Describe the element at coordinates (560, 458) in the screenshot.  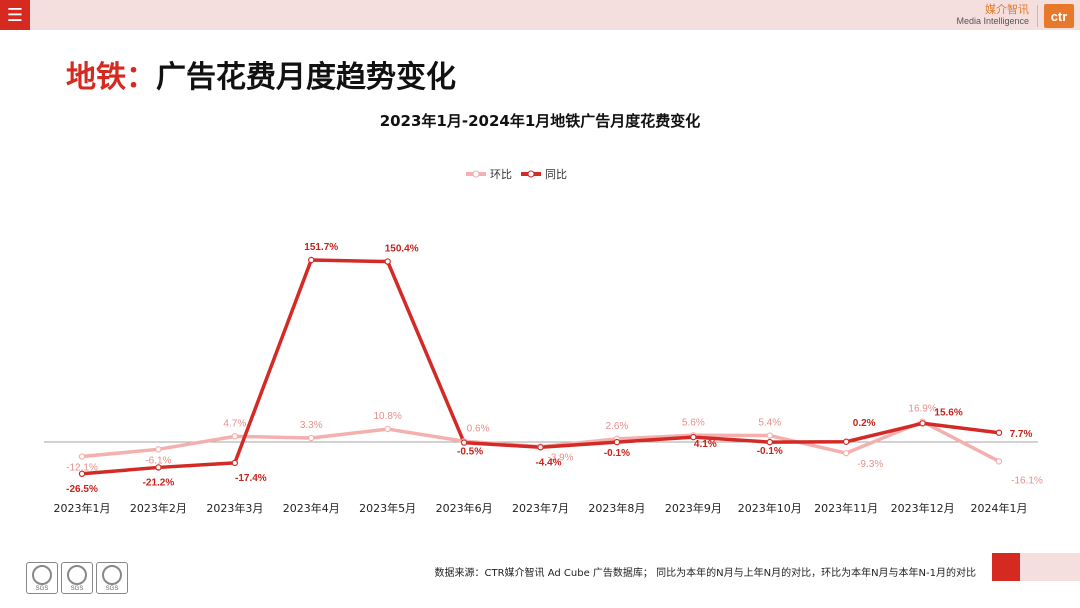
I see `data-label: -3.9%` at that location.